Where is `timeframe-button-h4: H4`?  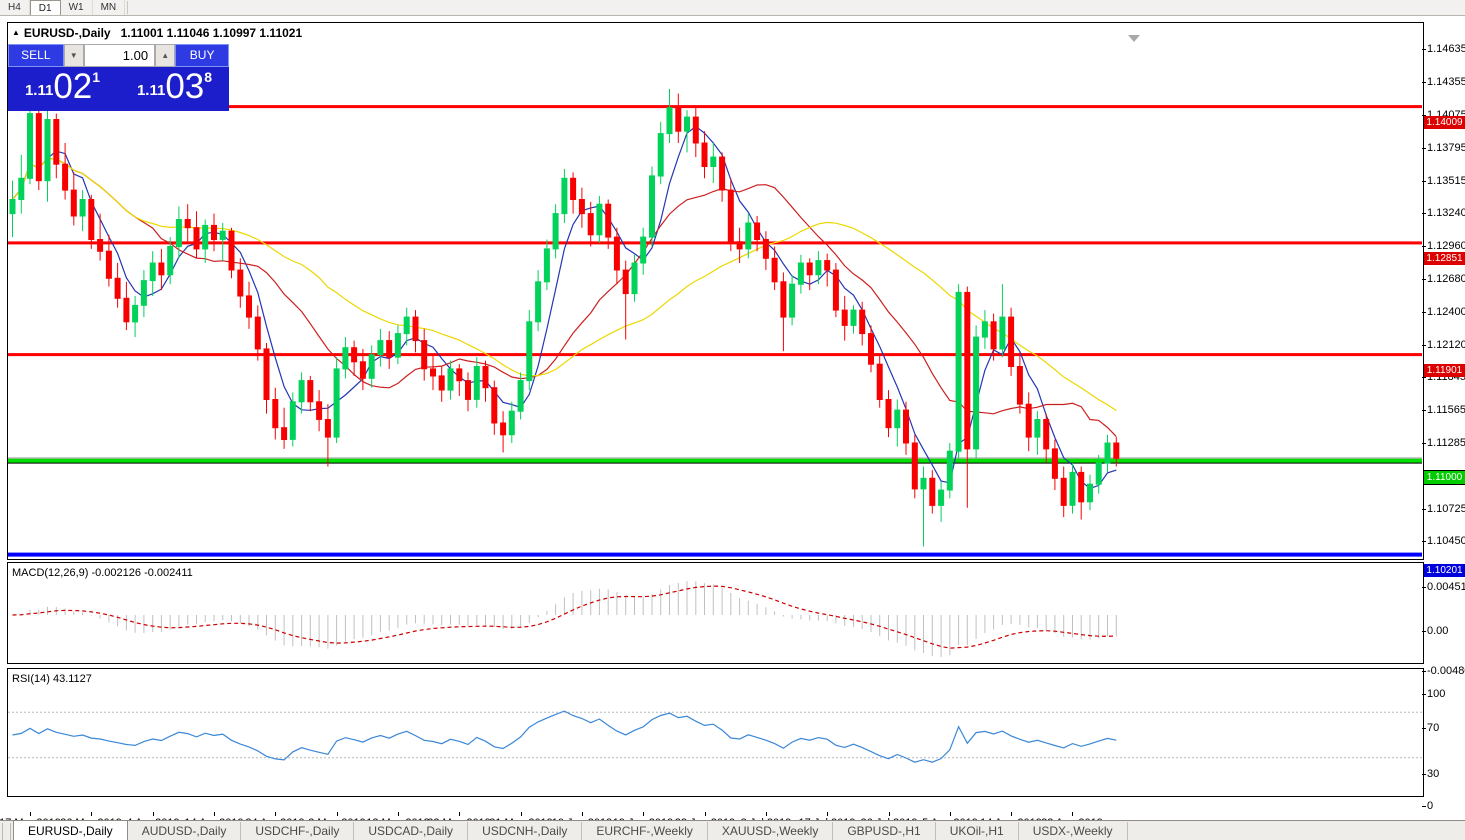
timeframe-button-h4: H4 is located at coordinates (15, 7).